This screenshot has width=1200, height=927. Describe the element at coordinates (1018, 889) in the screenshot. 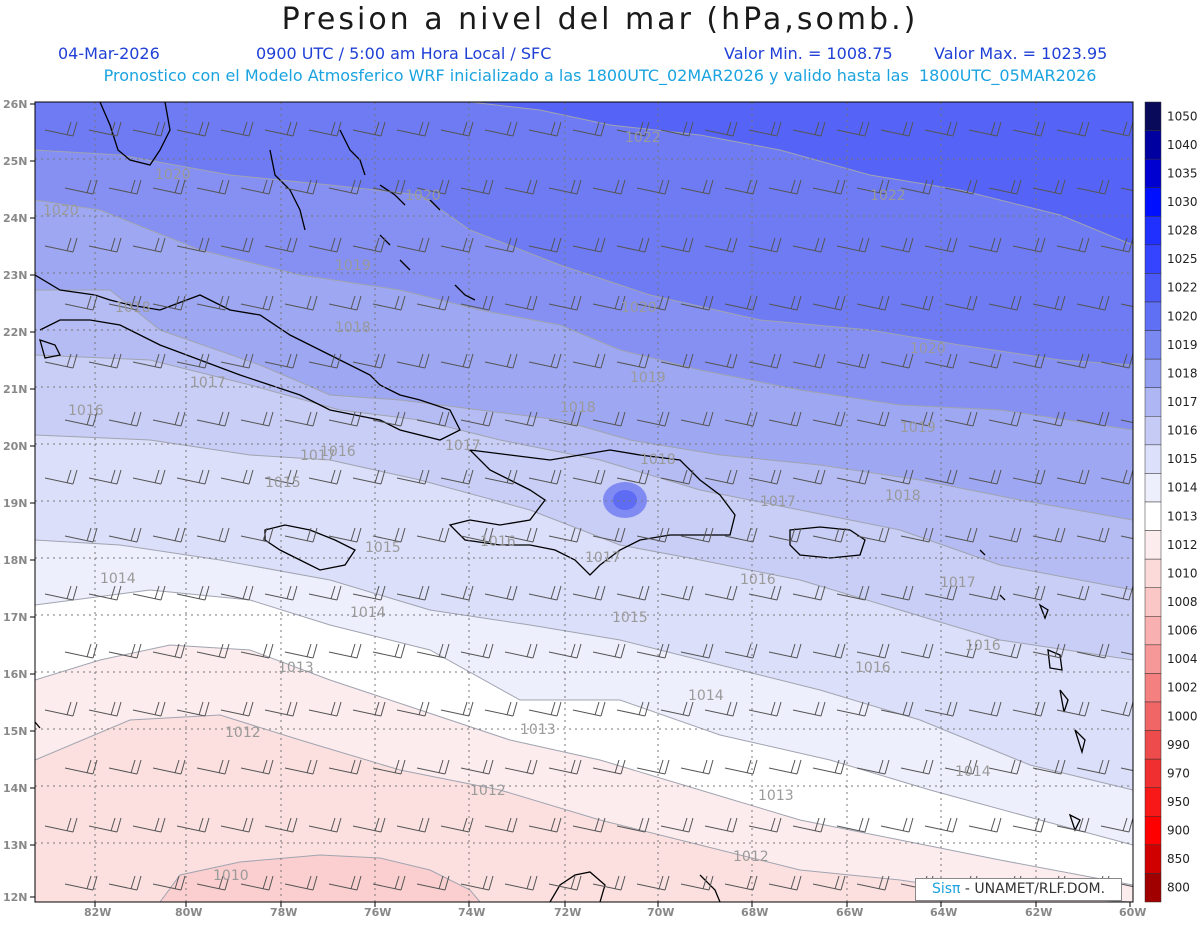

I see `credit-box: Sisπ - UNAMET/RLF.DOM.` at that location.